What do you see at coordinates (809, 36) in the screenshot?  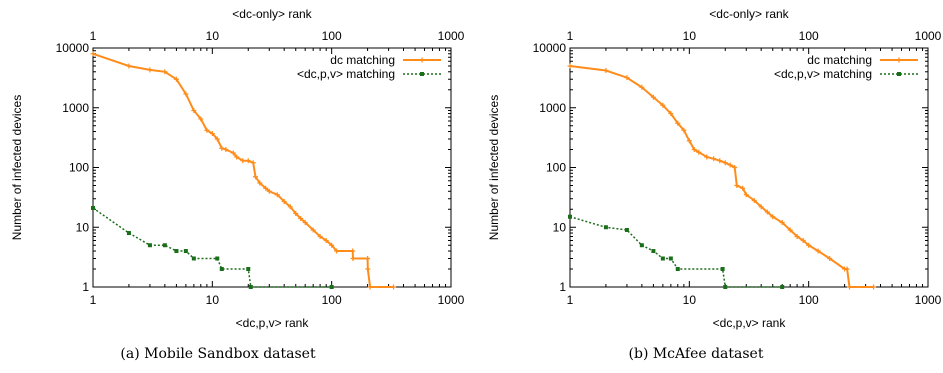 I see `x2-tick-label: 100` at bounding box center [809, 36].